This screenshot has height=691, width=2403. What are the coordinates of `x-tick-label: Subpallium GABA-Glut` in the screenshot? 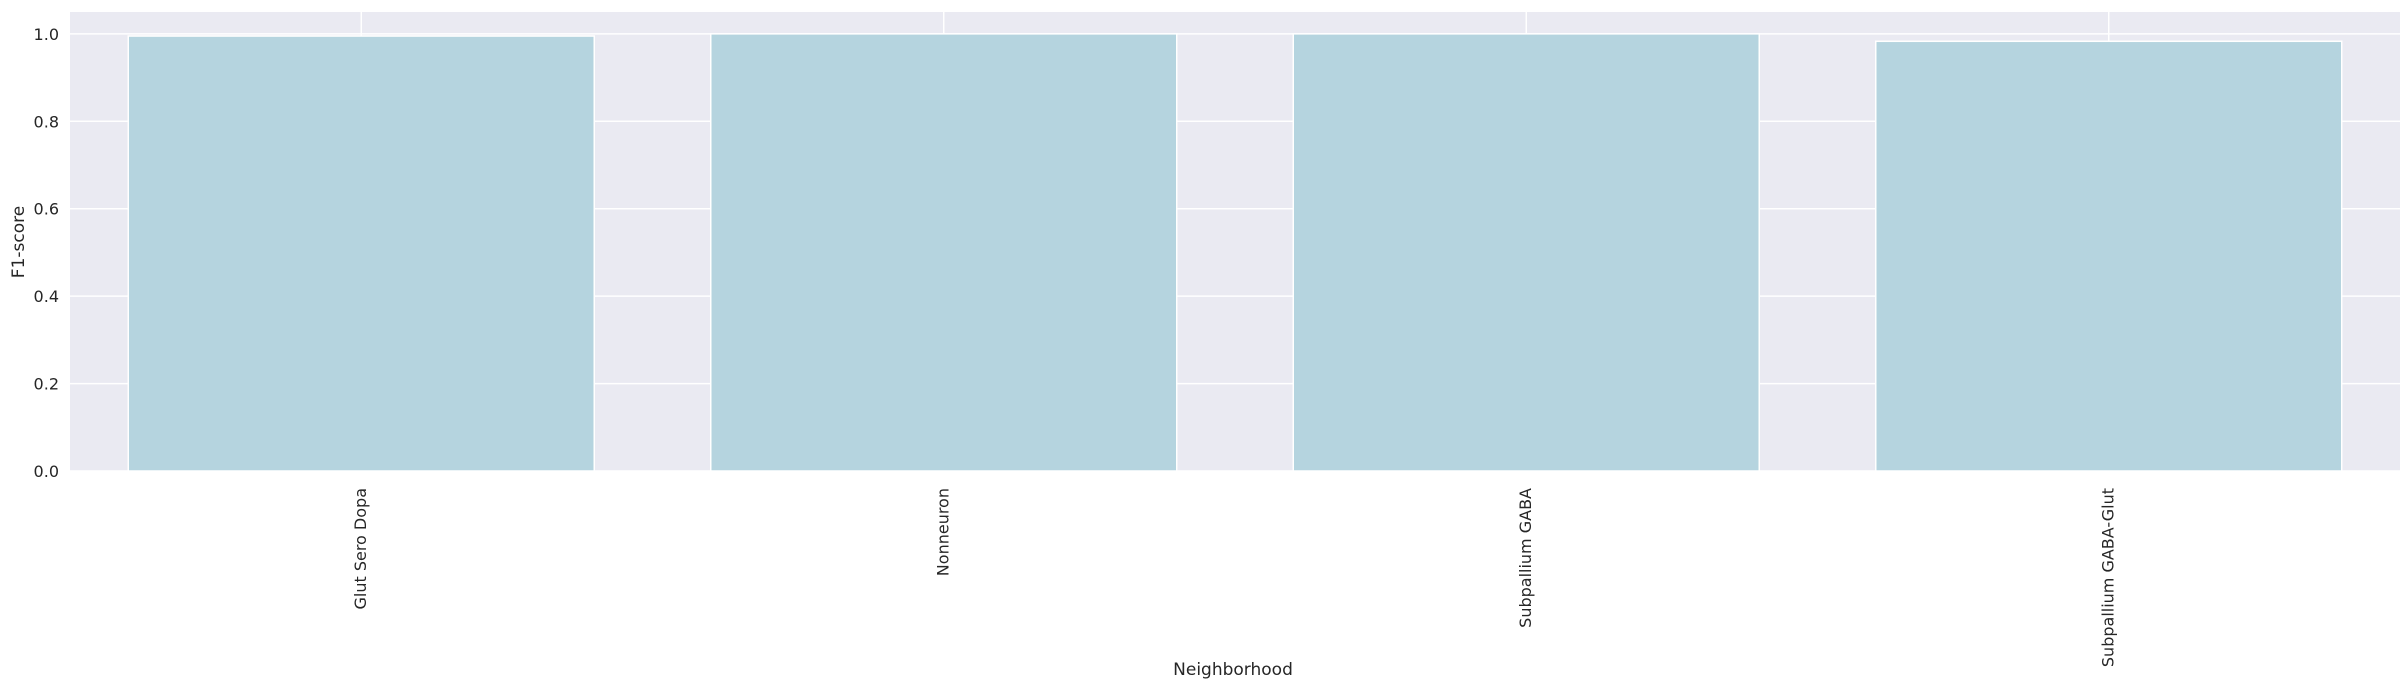 It's located at (2107, 577).